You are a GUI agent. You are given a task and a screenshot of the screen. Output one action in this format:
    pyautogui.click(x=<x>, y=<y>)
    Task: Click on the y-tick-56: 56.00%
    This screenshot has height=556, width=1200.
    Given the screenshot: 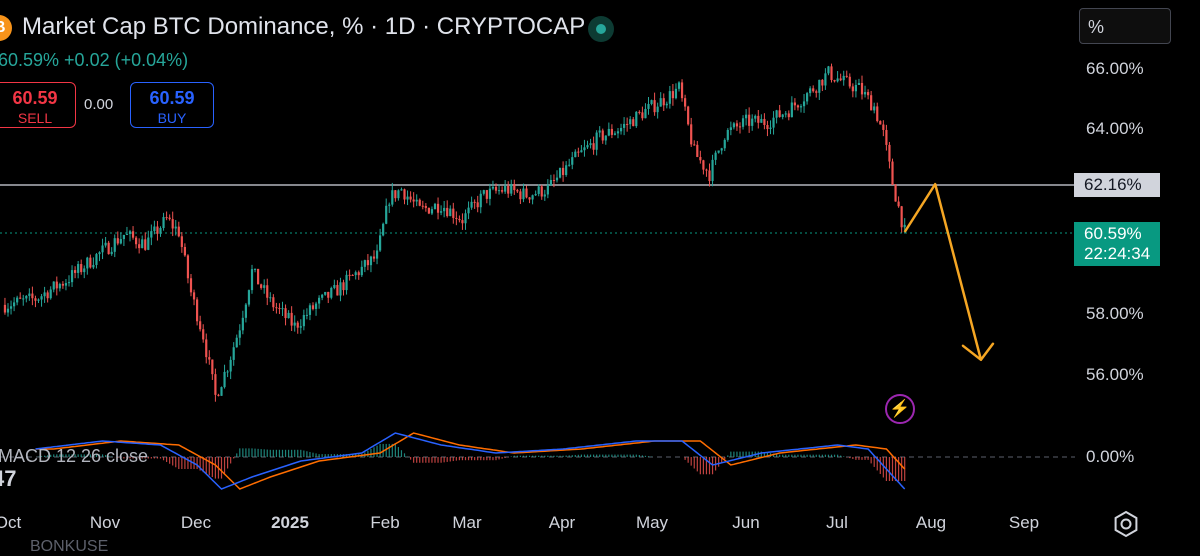 What is the action you would take?
    pyautogui.click(x=1115, y=374)
    